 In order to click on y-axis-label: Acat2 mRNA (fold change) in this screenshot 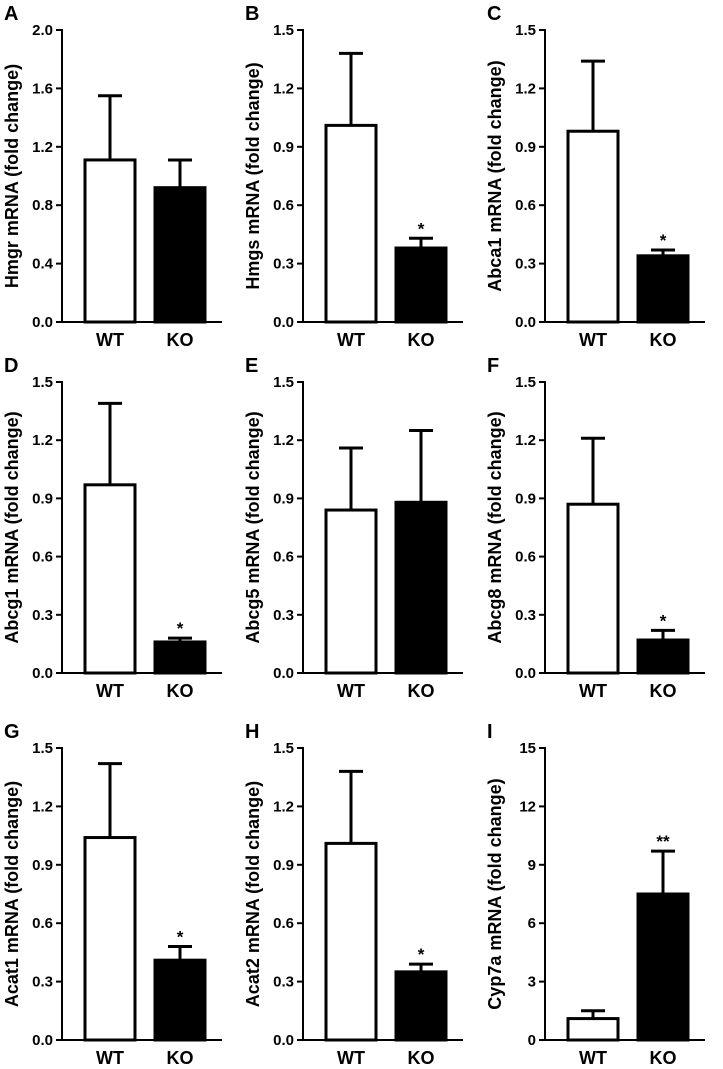, I will do `click(253, 894)`.